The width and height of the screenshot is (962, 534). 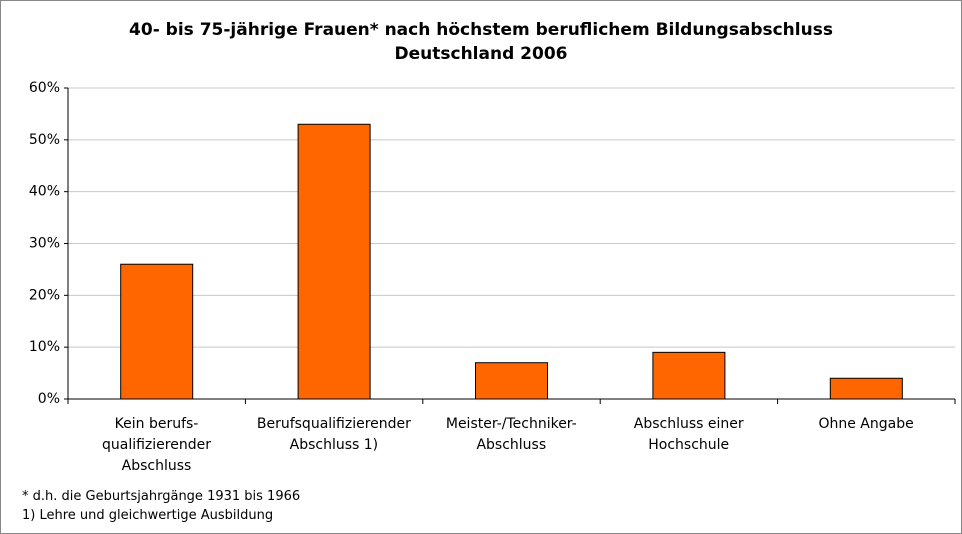 I want to click on x-tick-label: Ohne Angabe, so click(x=866, y=424).